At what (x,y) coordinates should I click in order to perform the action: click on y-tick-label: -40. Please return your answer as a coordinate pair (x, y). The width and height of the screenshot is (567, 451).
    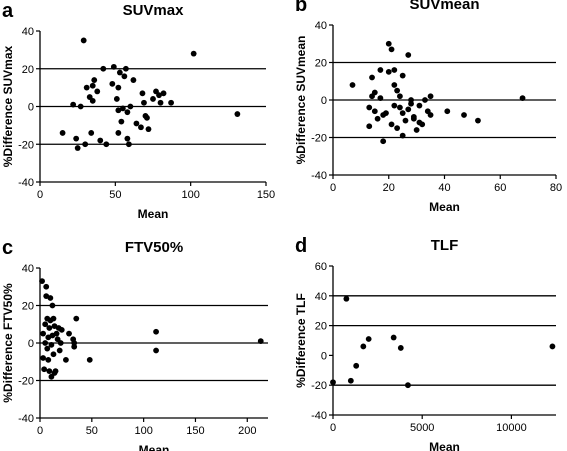
    Looking at the image, I should click on (26, 419).